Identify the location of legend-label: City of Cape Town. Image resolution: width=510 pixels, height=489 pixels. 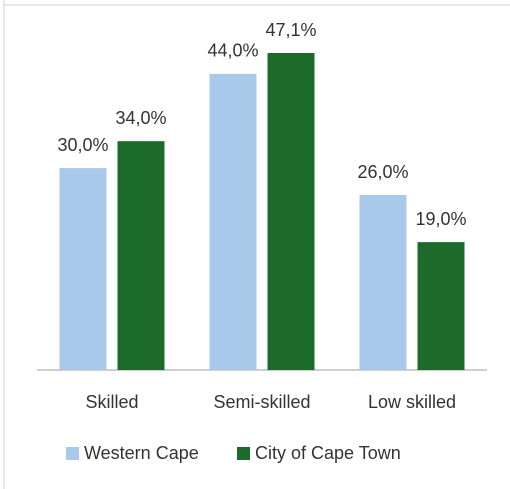
(328, 453).